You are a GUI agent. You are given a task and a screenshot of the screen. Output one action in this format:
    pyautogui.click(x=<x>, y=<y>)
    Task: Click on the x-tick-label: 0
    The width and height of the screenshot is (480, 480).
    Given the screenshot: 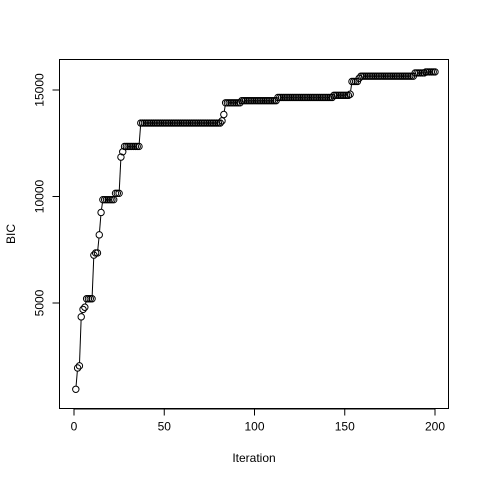 What is the action you would take?
    pyautogui.click(x=74, y=427)
    